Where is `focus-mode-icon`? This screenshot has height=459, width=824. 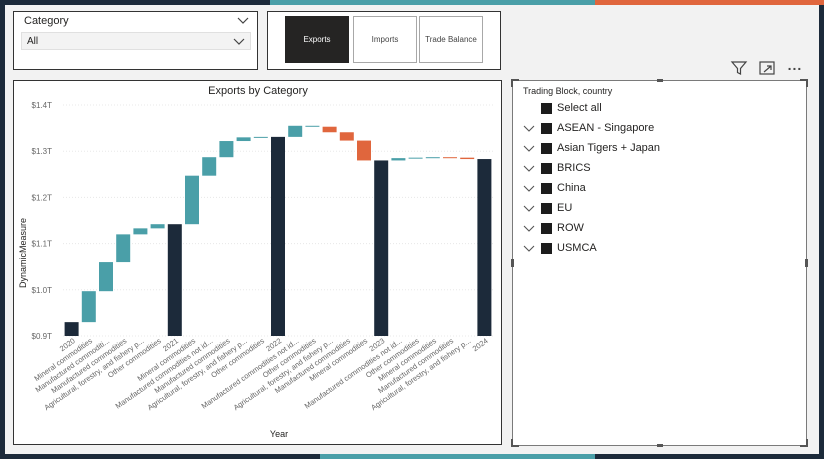
focus-mode-icon is located at coordinates (767, 68).